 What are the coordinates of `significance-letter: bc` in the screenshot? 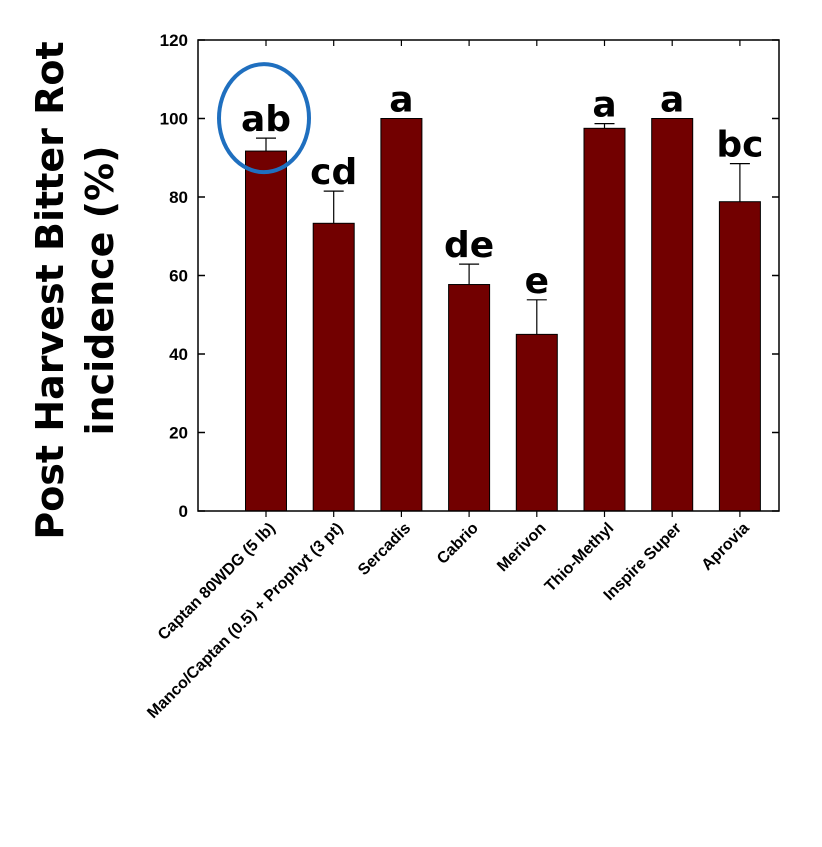 It's located at (739, 145).